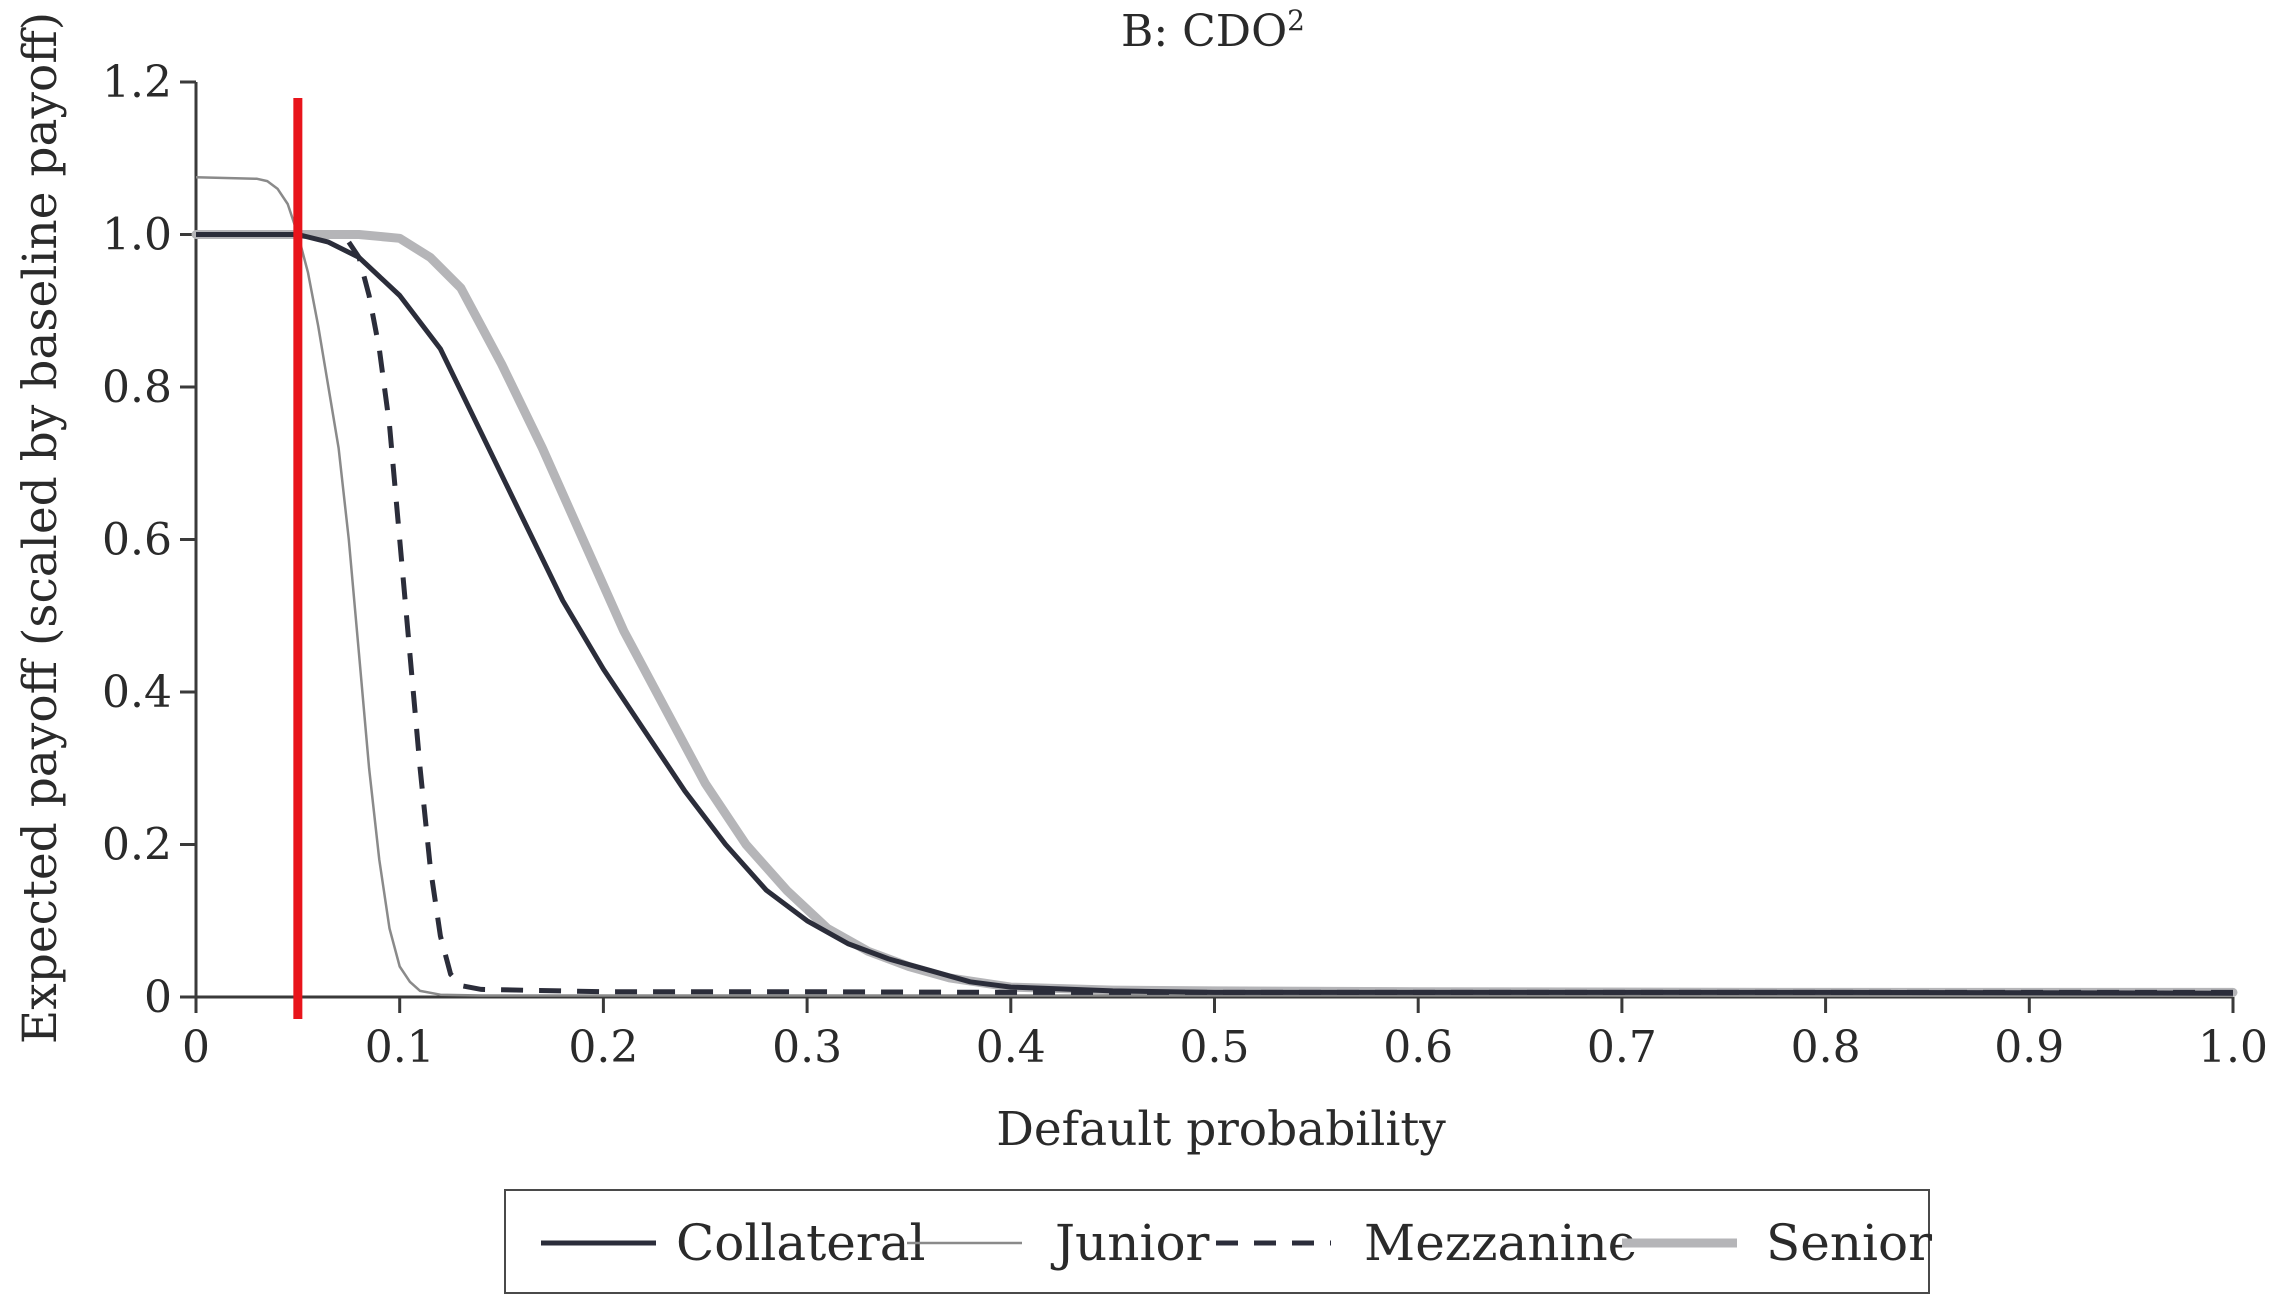  Describe the element at coordinates (2029, 1047) in the screenshot. I see `x-tick-label: 0.9` at that location.